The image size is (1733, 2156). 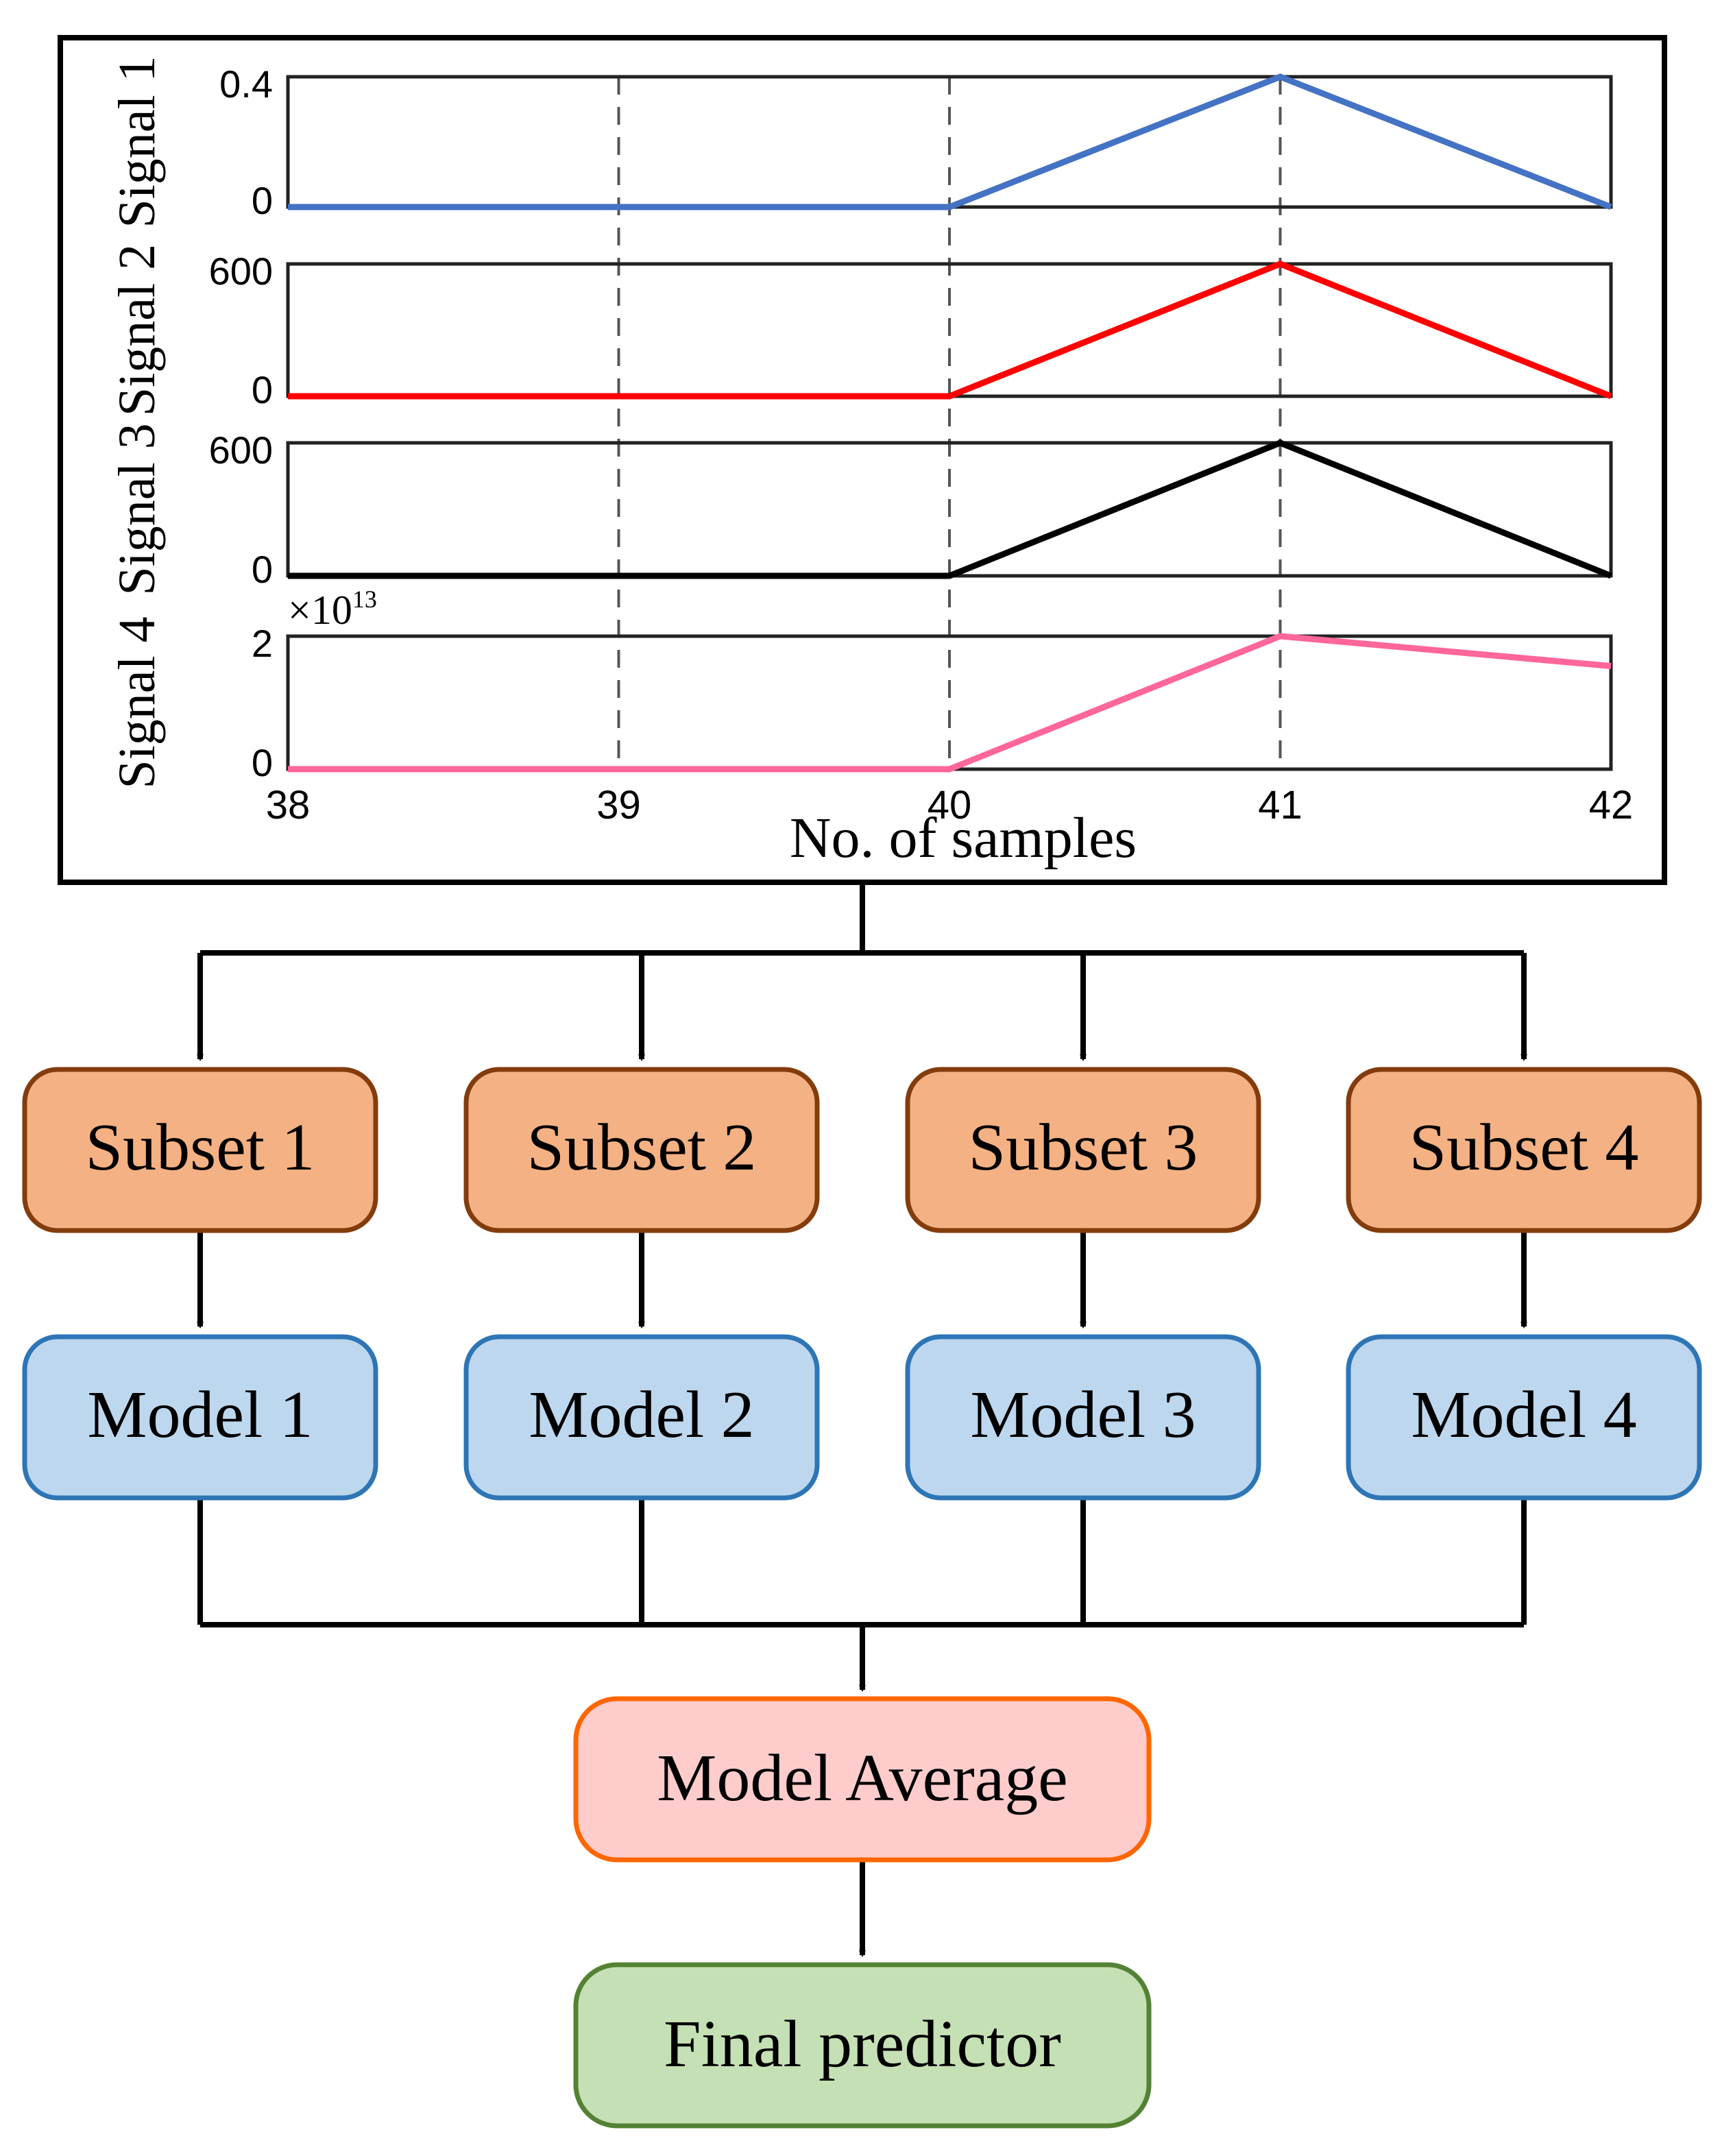 I want to click on subset-1-label: Subset 1, so click(x=200, y=1148).